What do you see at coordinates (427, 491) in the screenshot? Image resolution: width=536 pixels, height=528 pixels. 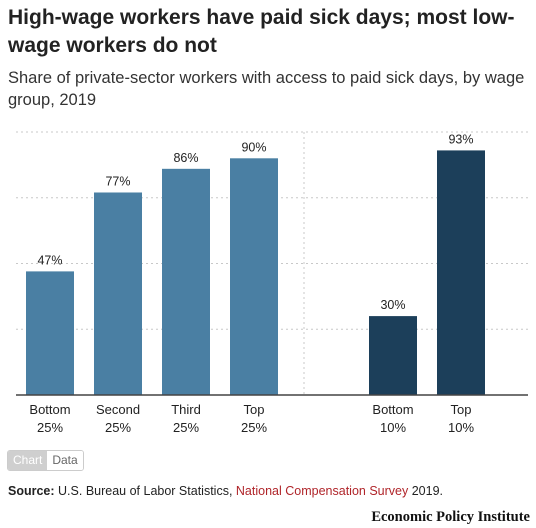 I see `source-year: 2019.` at bounding box center [427, 491].